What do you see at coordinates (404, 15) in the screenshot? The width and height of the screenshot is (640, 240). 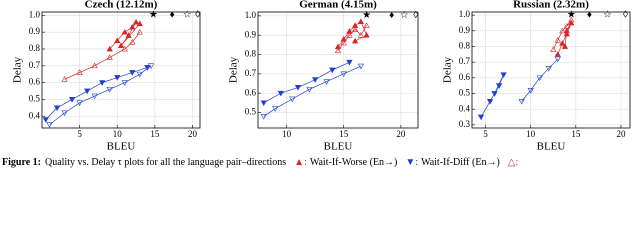 I see `reference-marker: ☆` at bounding box center [404, 15].